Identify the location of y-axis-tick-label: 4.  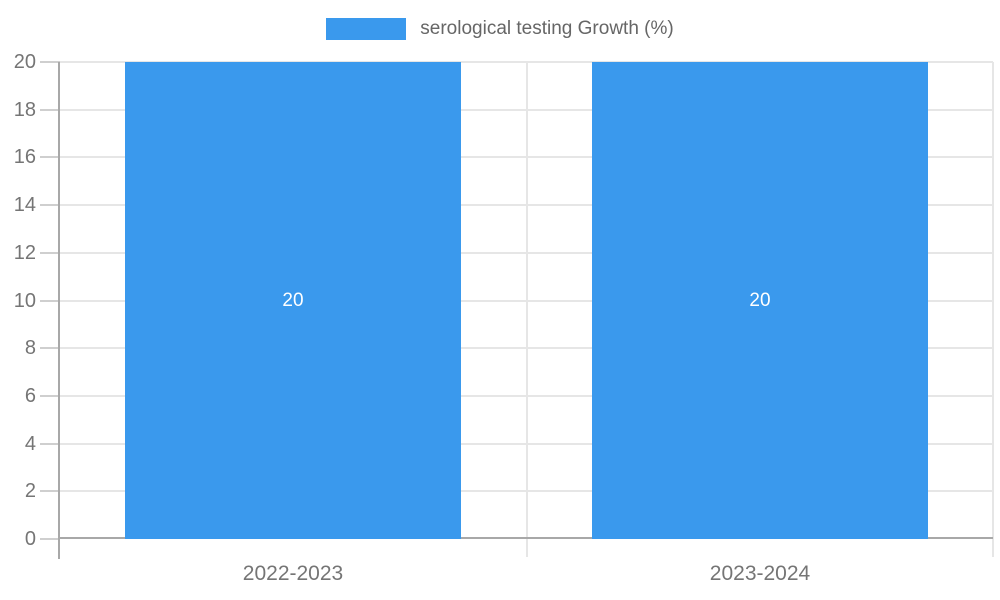
(30, 443).